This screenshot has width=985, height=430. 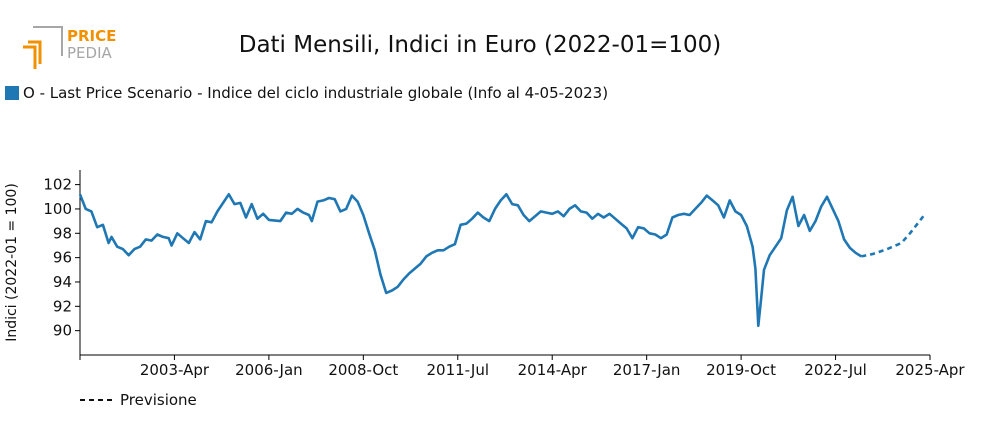 What do you see at coordinates (158, 400) in the screenshot?
I see `legend-label-forecast: Previsione` at bounding box center [158, 400].